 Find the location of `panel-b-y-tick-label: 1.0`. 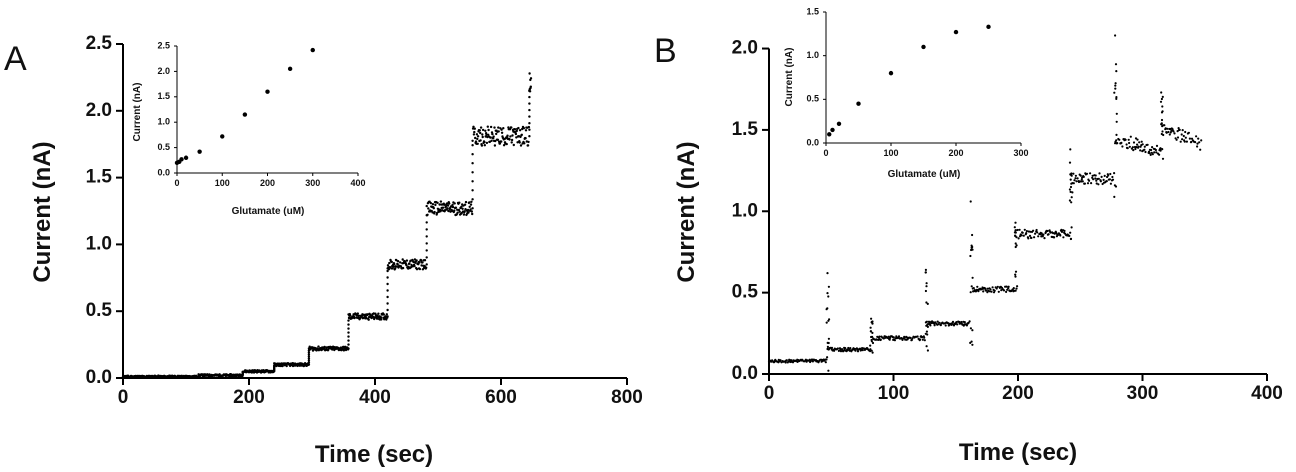

panel-b-y-tick-label: 1.0 is located at coordinates (745, 210).